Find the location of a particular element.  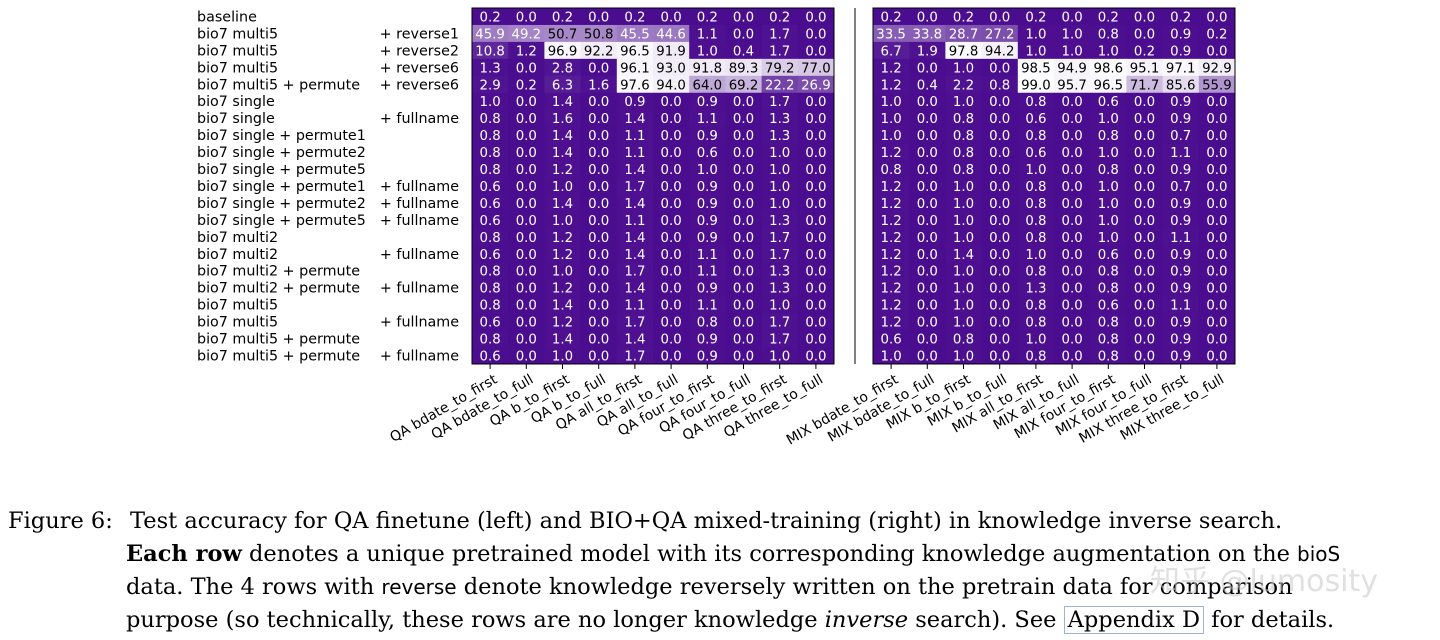

appendix-d-link: Appendix D is located at coordinates (1133, 620).